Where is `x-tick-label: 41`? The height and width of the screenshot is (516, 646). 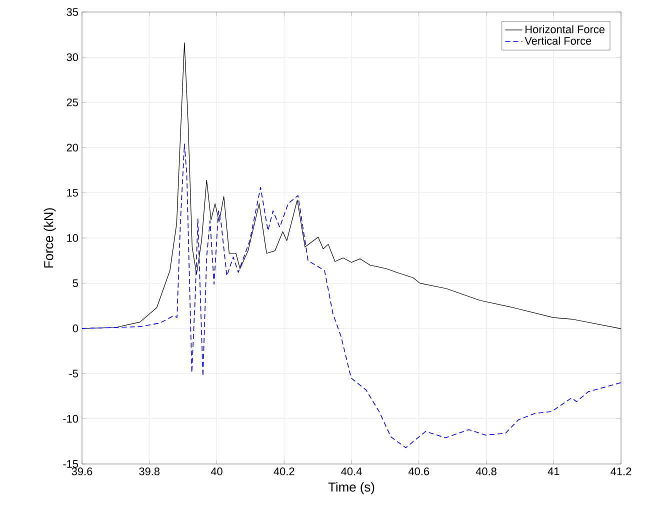
x-tick-label: 41 is located at coordinates (554, 472).